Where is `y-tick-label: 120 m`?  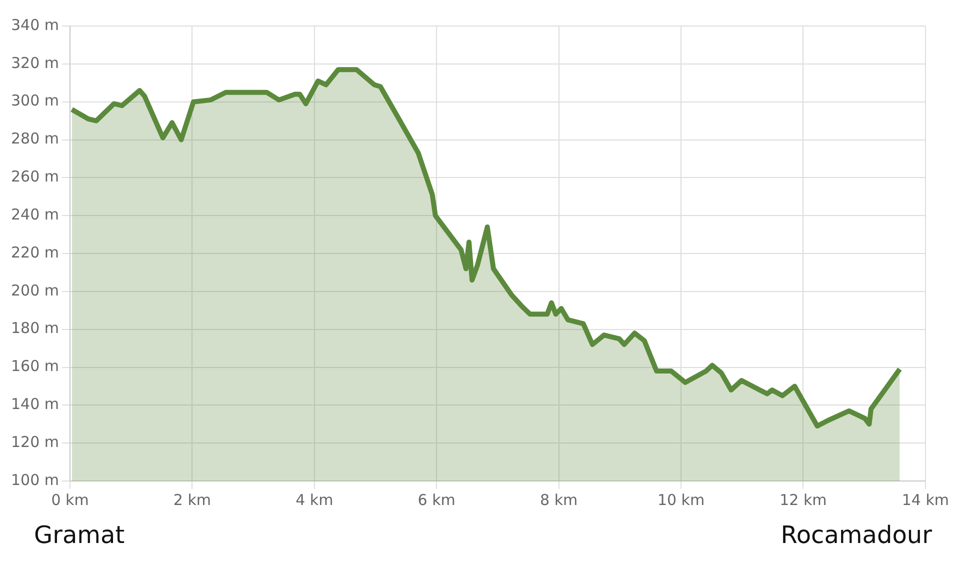
y-tick-label: 120 m is located at coordinates (35, 441).